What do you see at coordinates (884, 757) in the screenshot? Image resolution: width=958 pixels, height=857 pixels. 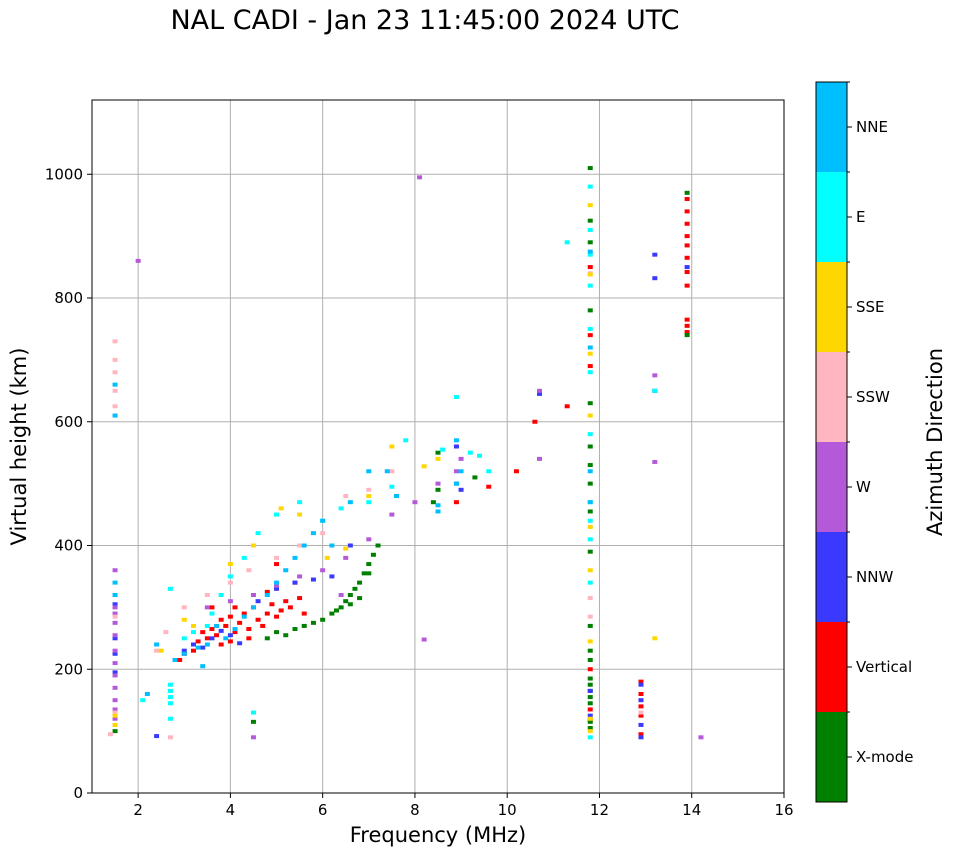 I see `colorbar-tick-label: X-mode` at bounding box center [884, 757].